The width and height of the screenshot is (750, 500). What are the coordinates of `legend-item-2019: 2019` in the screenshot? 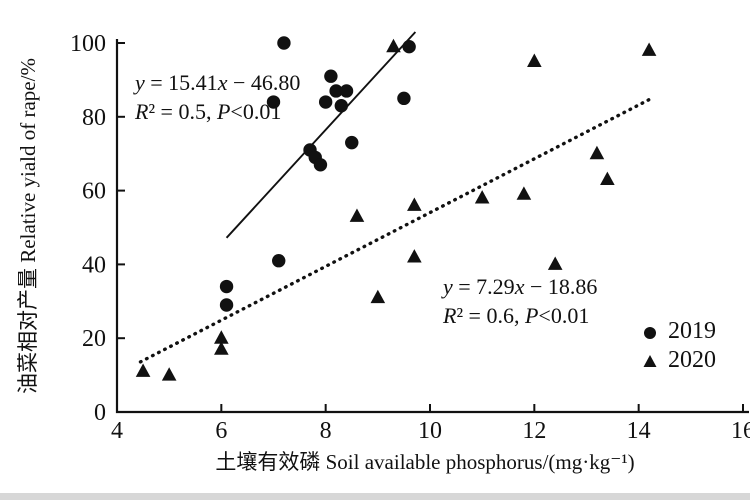 It's located at (678, 331).